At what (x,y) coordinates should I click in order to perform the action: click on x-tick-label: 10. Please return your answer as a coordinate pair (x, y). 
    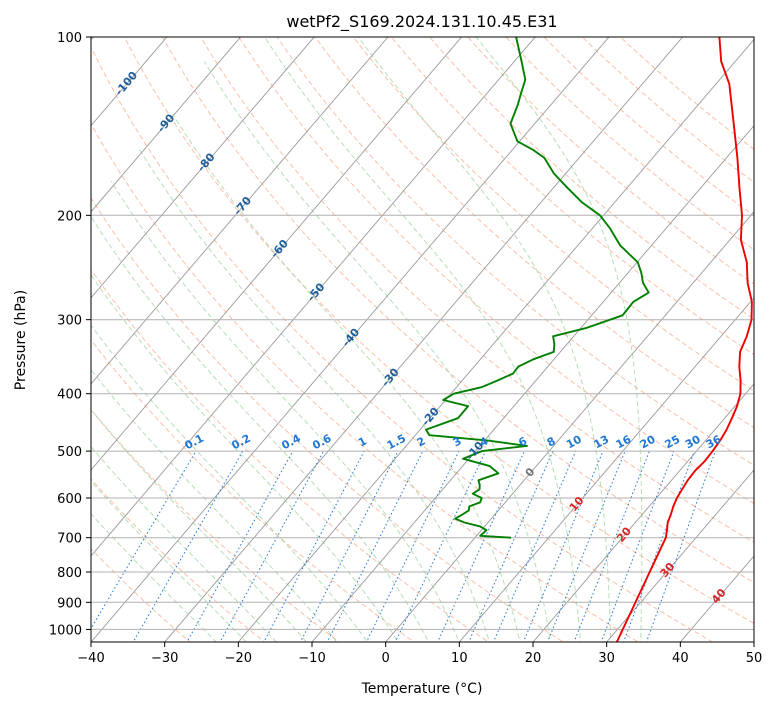
    Looking at the image, I should click on (459, 658).